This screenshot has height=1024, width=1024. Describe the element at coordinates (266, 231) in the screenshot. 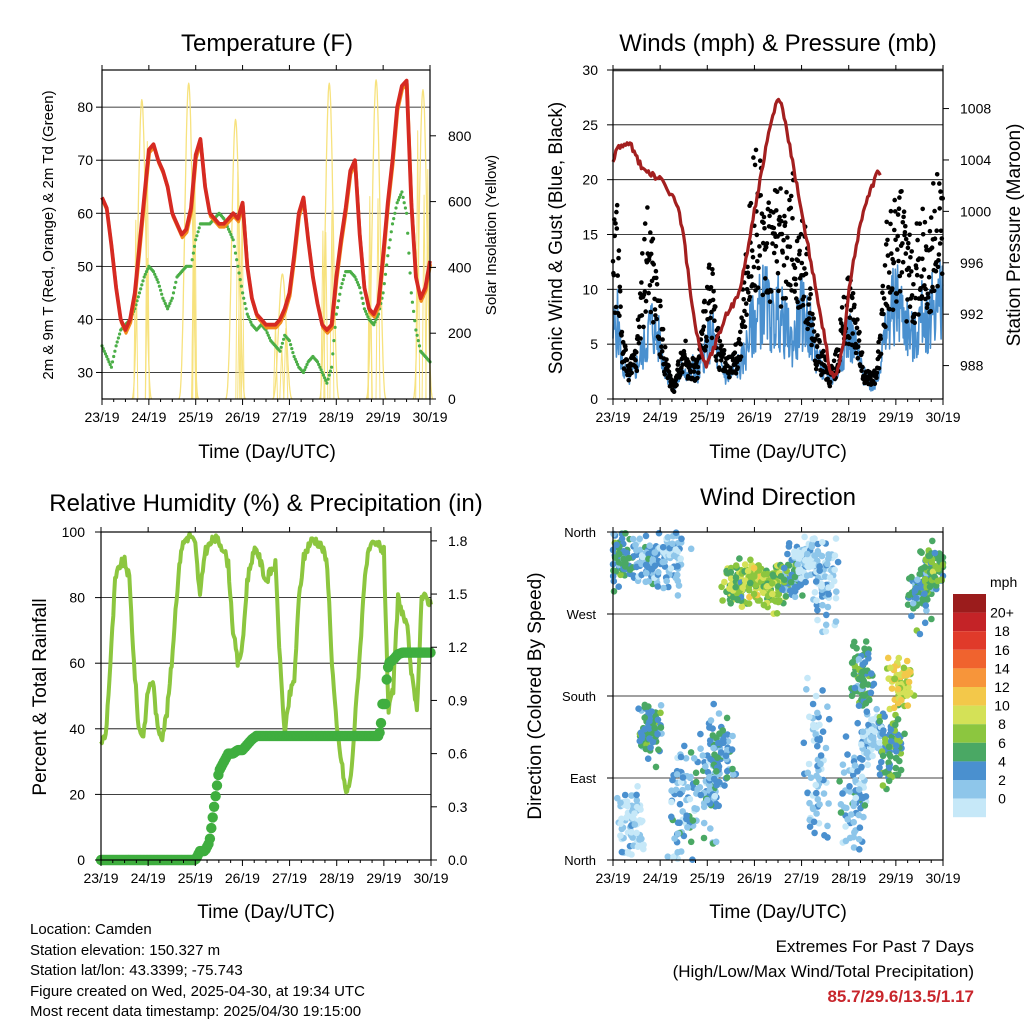

I see `temperature-series` at that location.